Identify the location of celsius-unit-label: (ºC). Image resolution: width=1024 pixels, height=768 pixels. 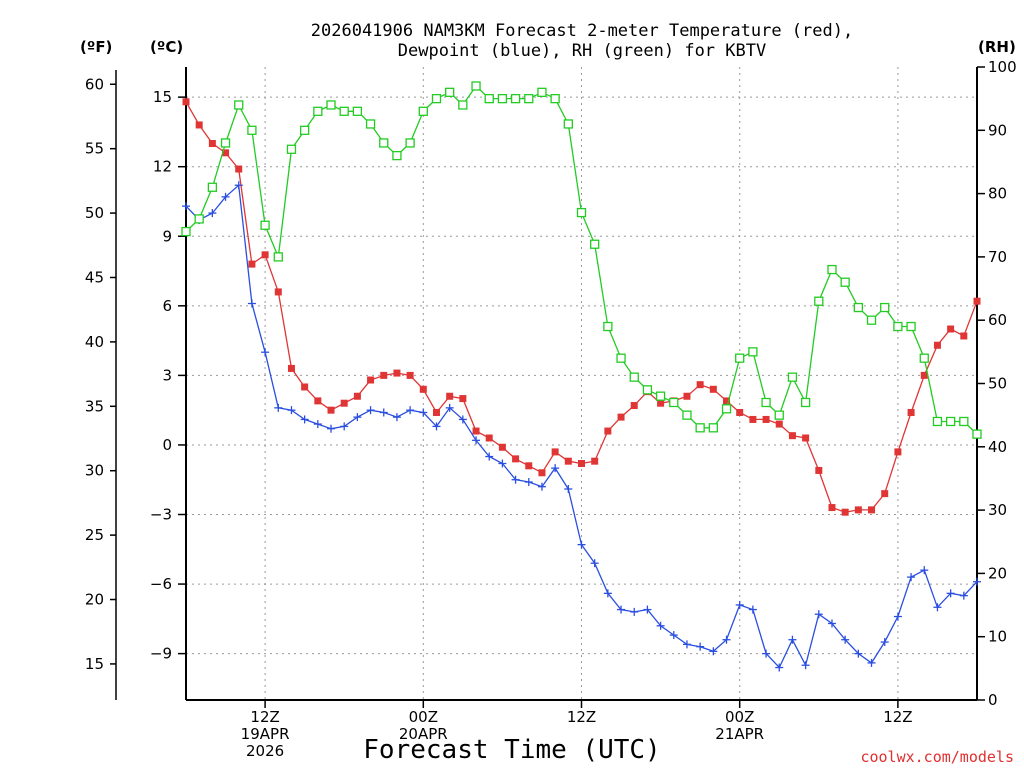
(166, 47).